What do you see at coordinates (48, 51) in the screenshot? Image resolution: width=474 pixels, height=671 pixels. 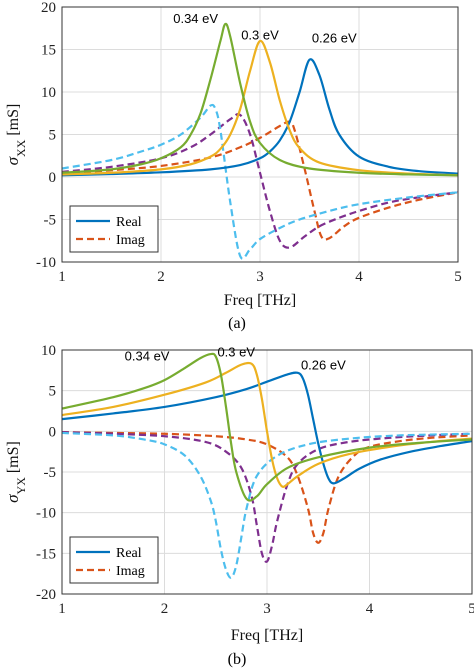 I see `y-tick-label: 15` at bounding box center [48, 51].